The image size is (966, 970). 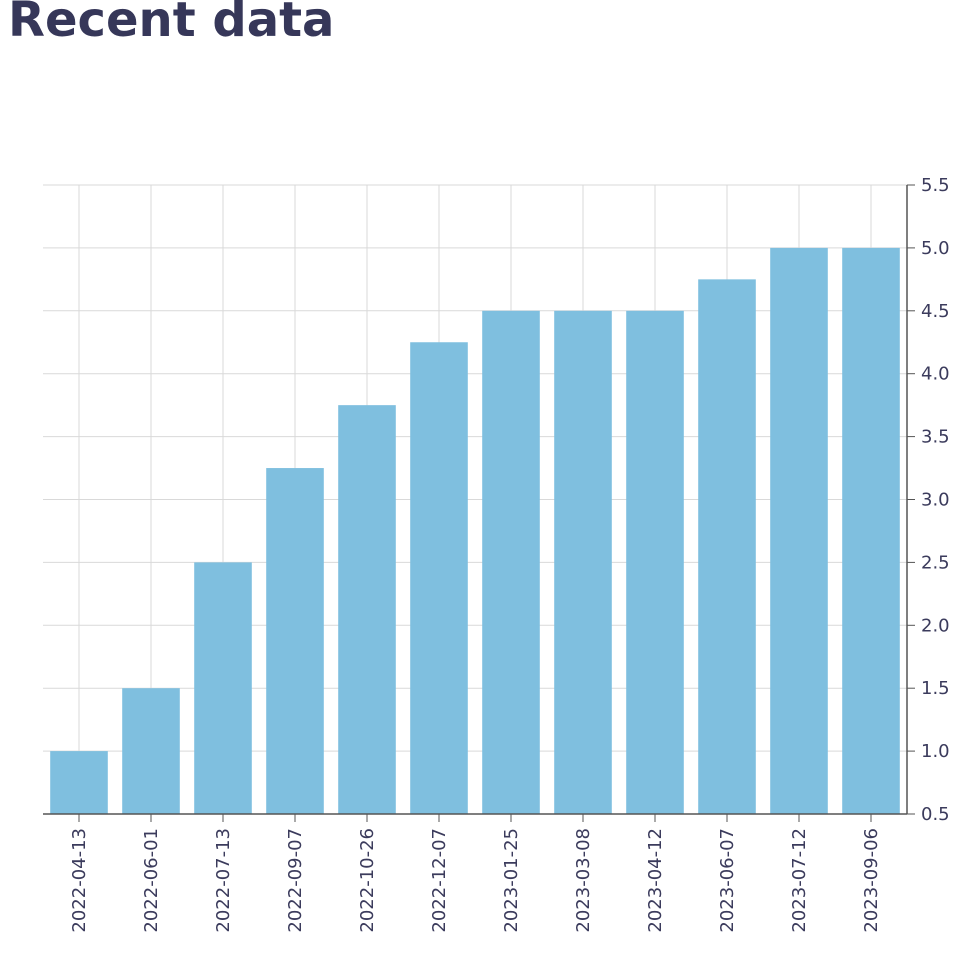 I want to click on y-tick-label: 3.0, so click(x=935, y=500).